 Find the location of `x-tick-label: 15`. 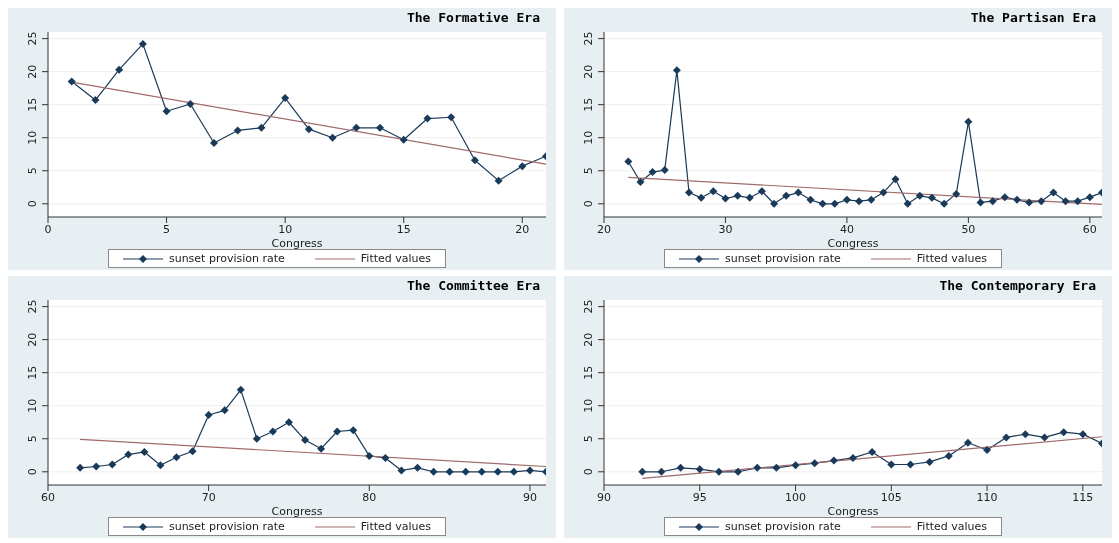

x-tick-label: 15 is located at coordinates (403, 229).